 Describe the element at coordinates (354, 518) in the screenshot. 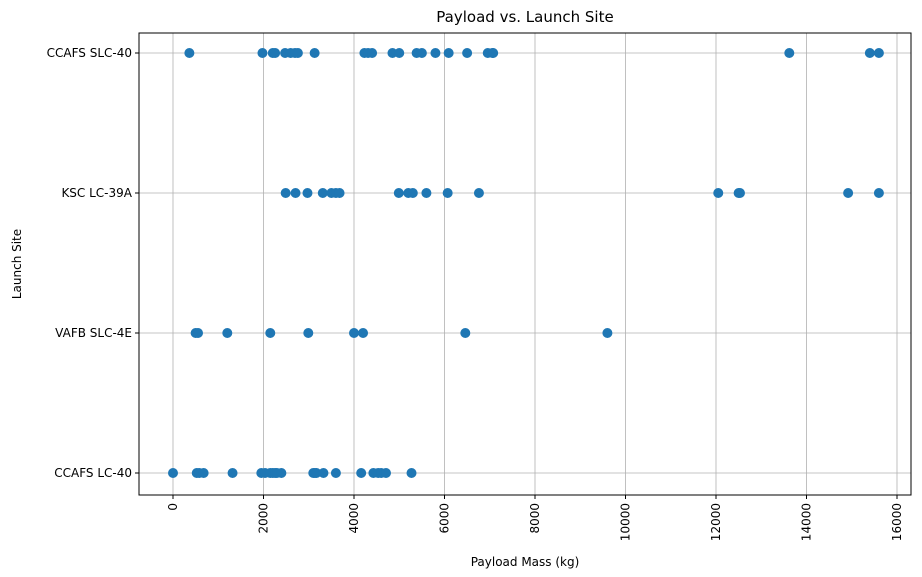

I see `x-tick-label: 4000` at that location.